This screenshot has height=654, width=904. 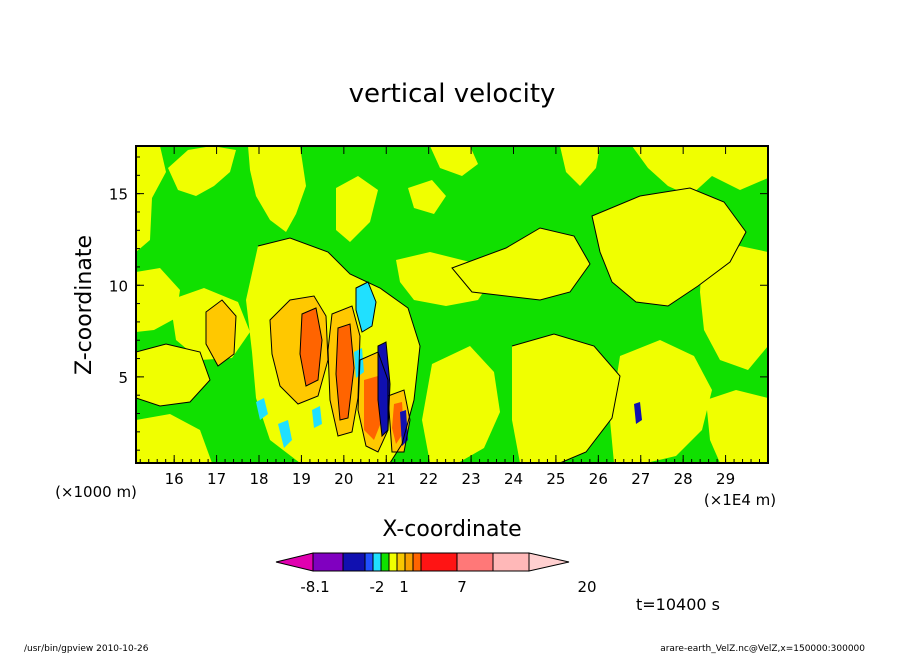 I want to click on x-tick-label: 23, so click(x=471, y=479).